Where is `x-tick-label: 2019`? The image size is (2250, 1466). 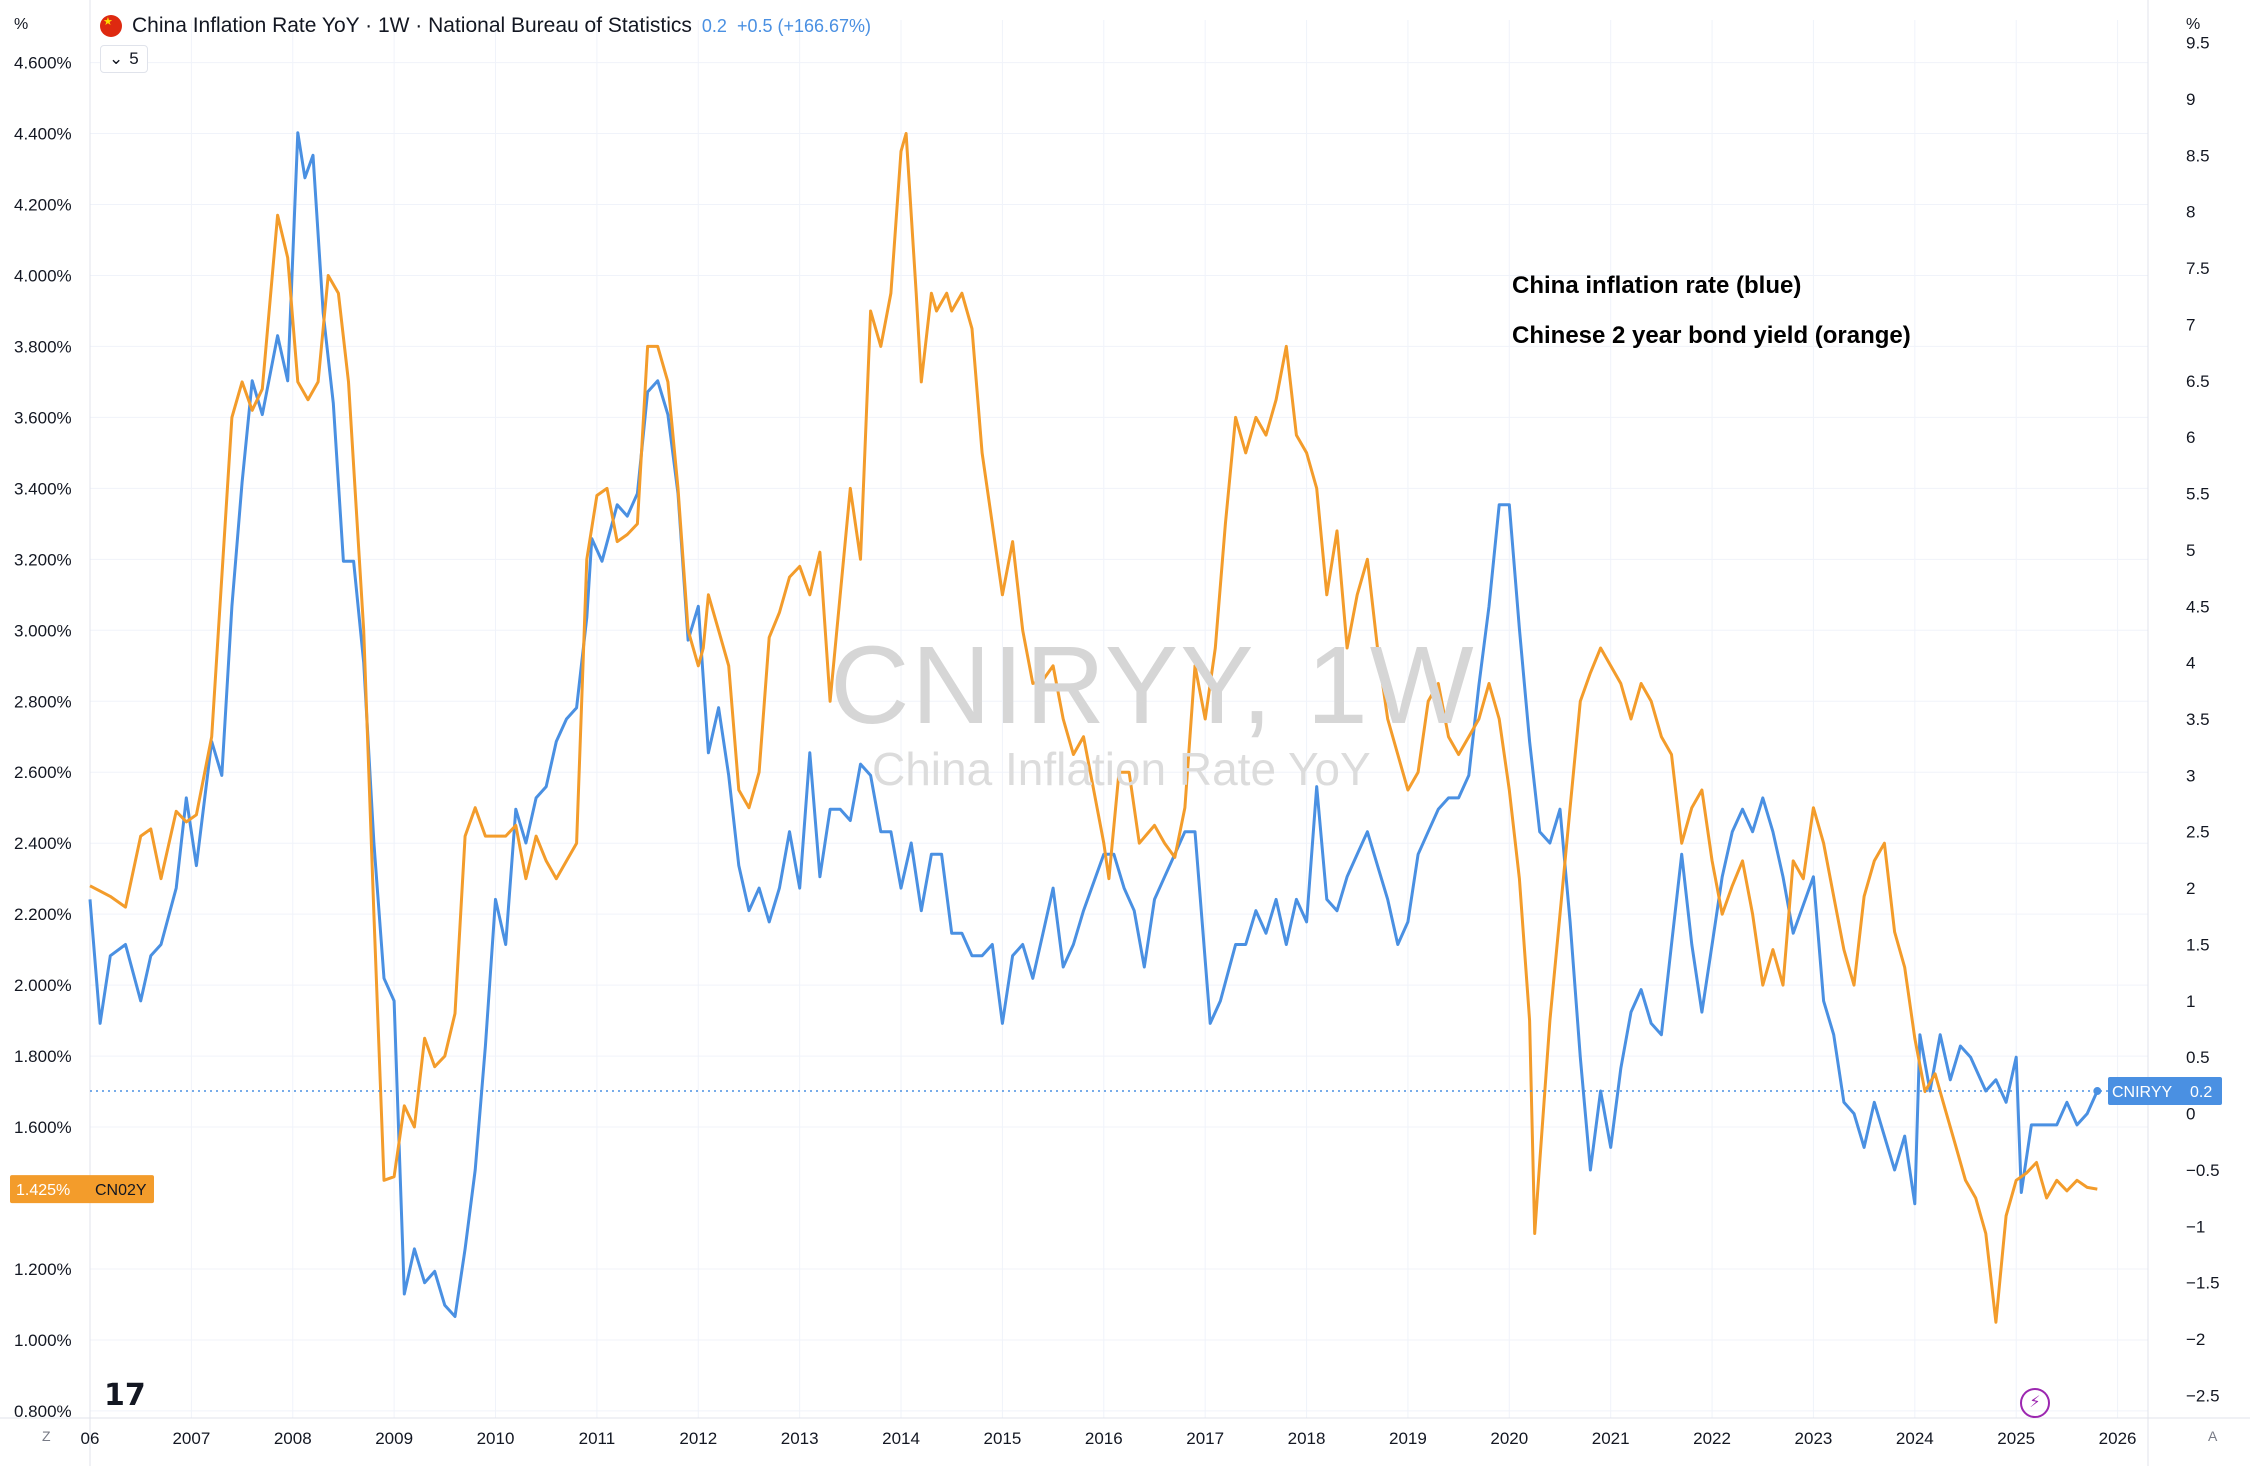
x-tick-label: 2019 is located at coordinates (1408, 1438).